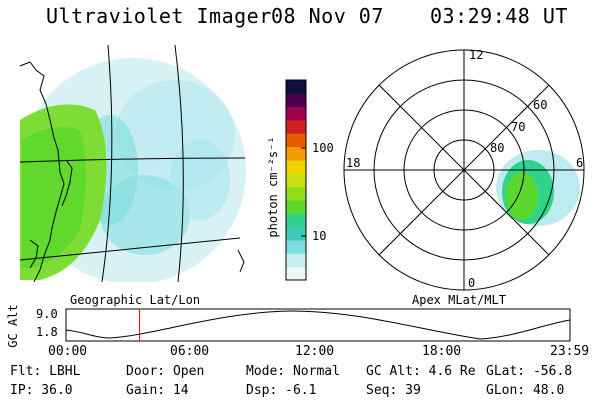 Image resolution: width=600 pixels, height=400 pixels. I want to click on altitude-xtick-4: 23:59, so click(570, 351).